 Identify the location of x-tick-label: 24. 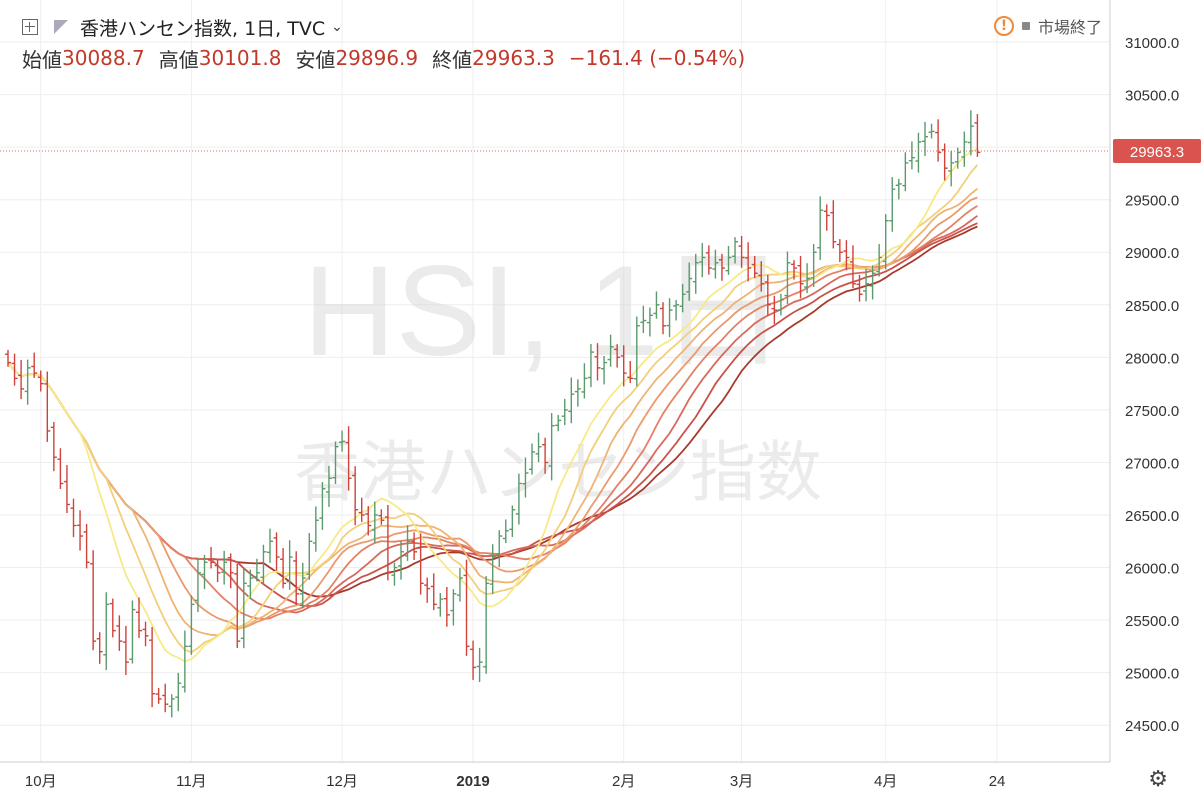
(997, 781).